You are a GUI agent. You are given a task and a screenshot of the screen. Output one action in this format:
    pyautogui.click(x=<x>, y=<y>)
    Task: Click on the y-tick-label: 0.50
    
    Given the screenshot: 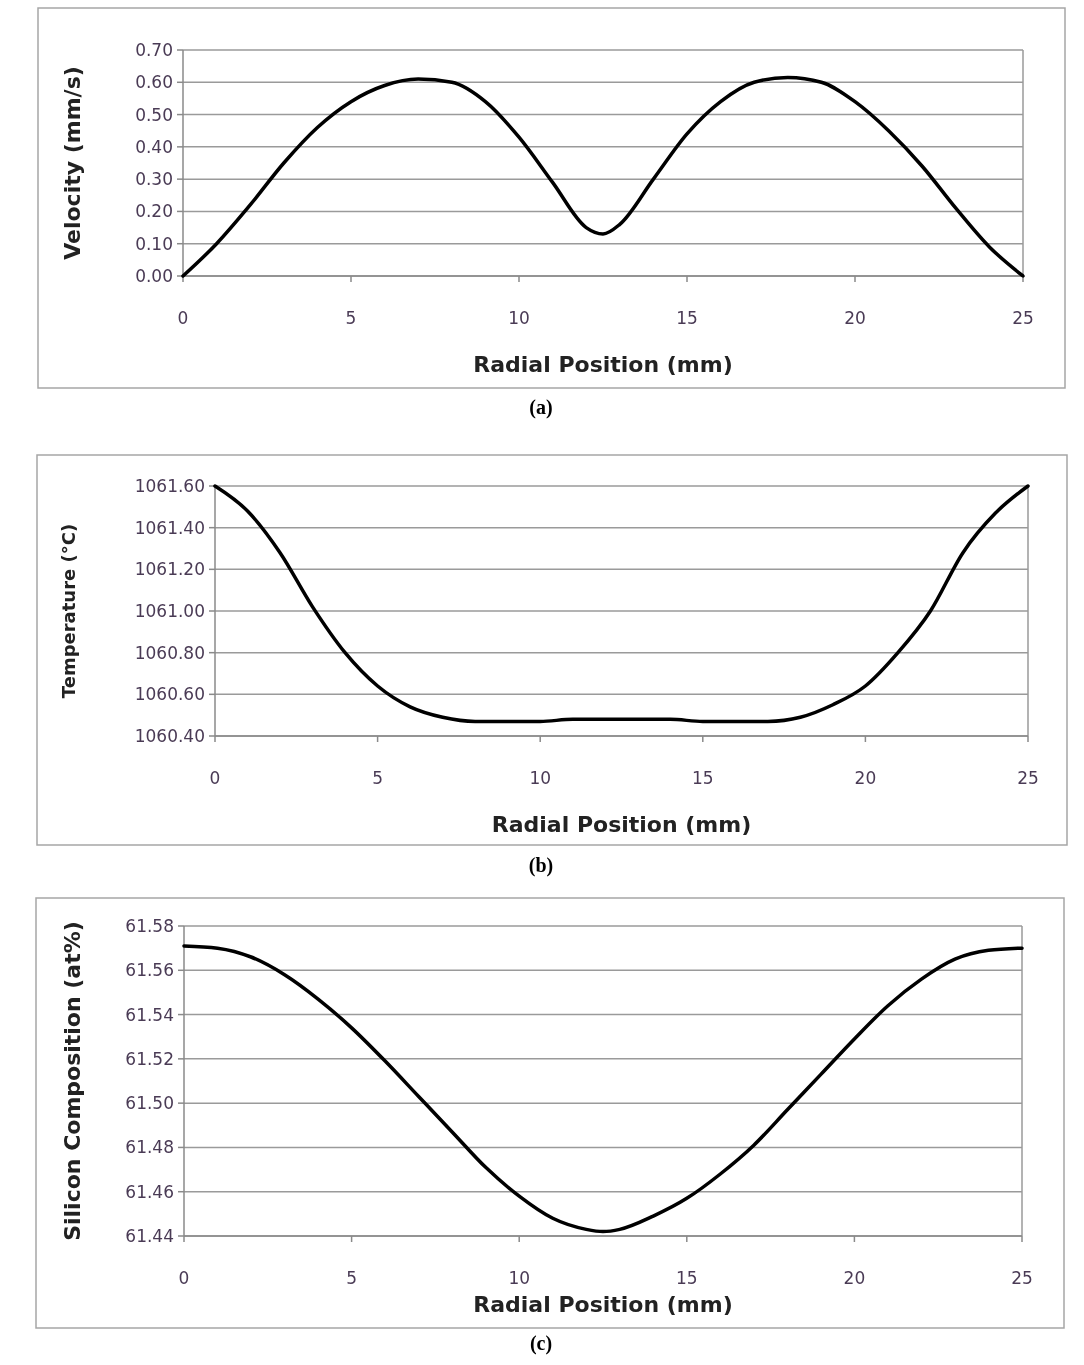 What is the action you would take?
    pyautogui.click(x=154, y=114)
    